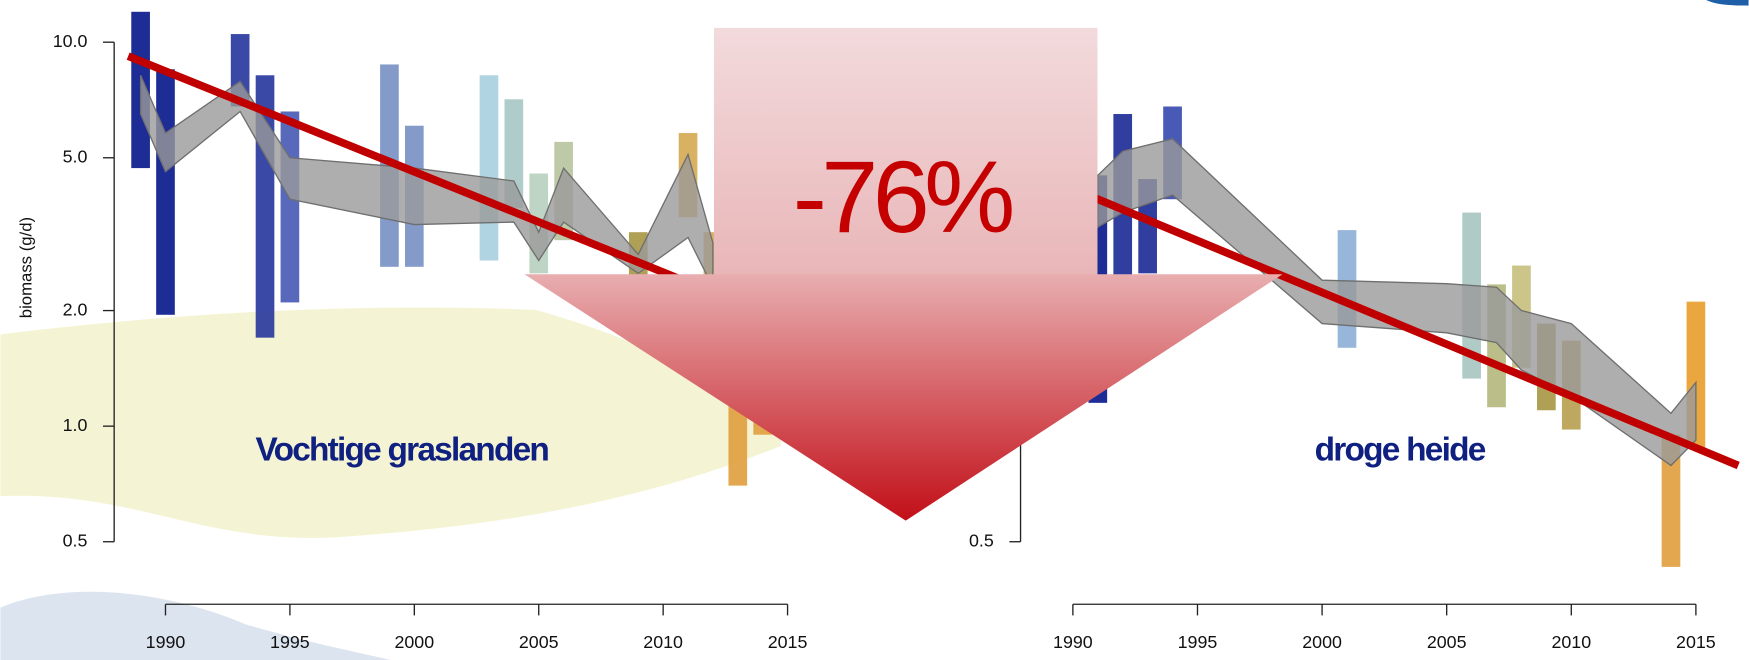  Describe the element at coordinates (75, 156) in the screenshot. I see `y-tick-label: 5.0` at that location.